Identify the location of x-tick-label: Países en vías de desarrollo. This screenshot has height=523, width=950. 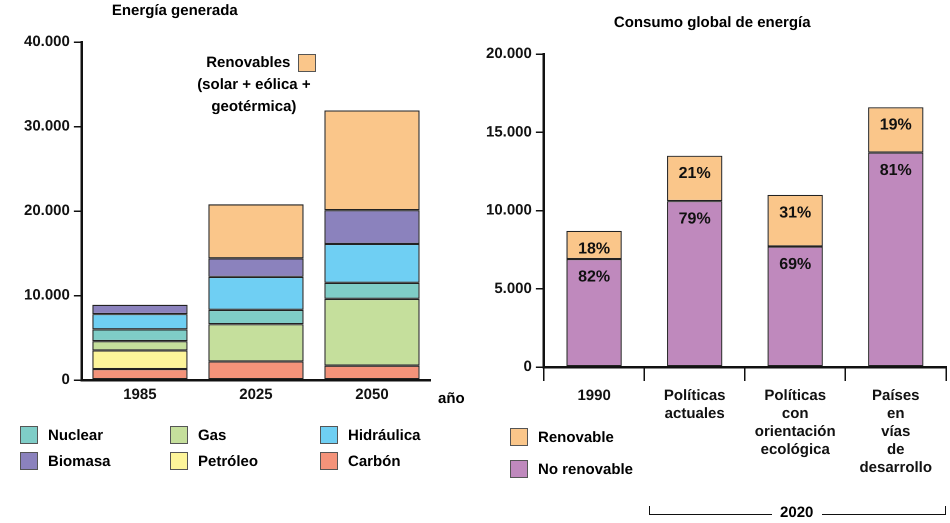
(895, 431).